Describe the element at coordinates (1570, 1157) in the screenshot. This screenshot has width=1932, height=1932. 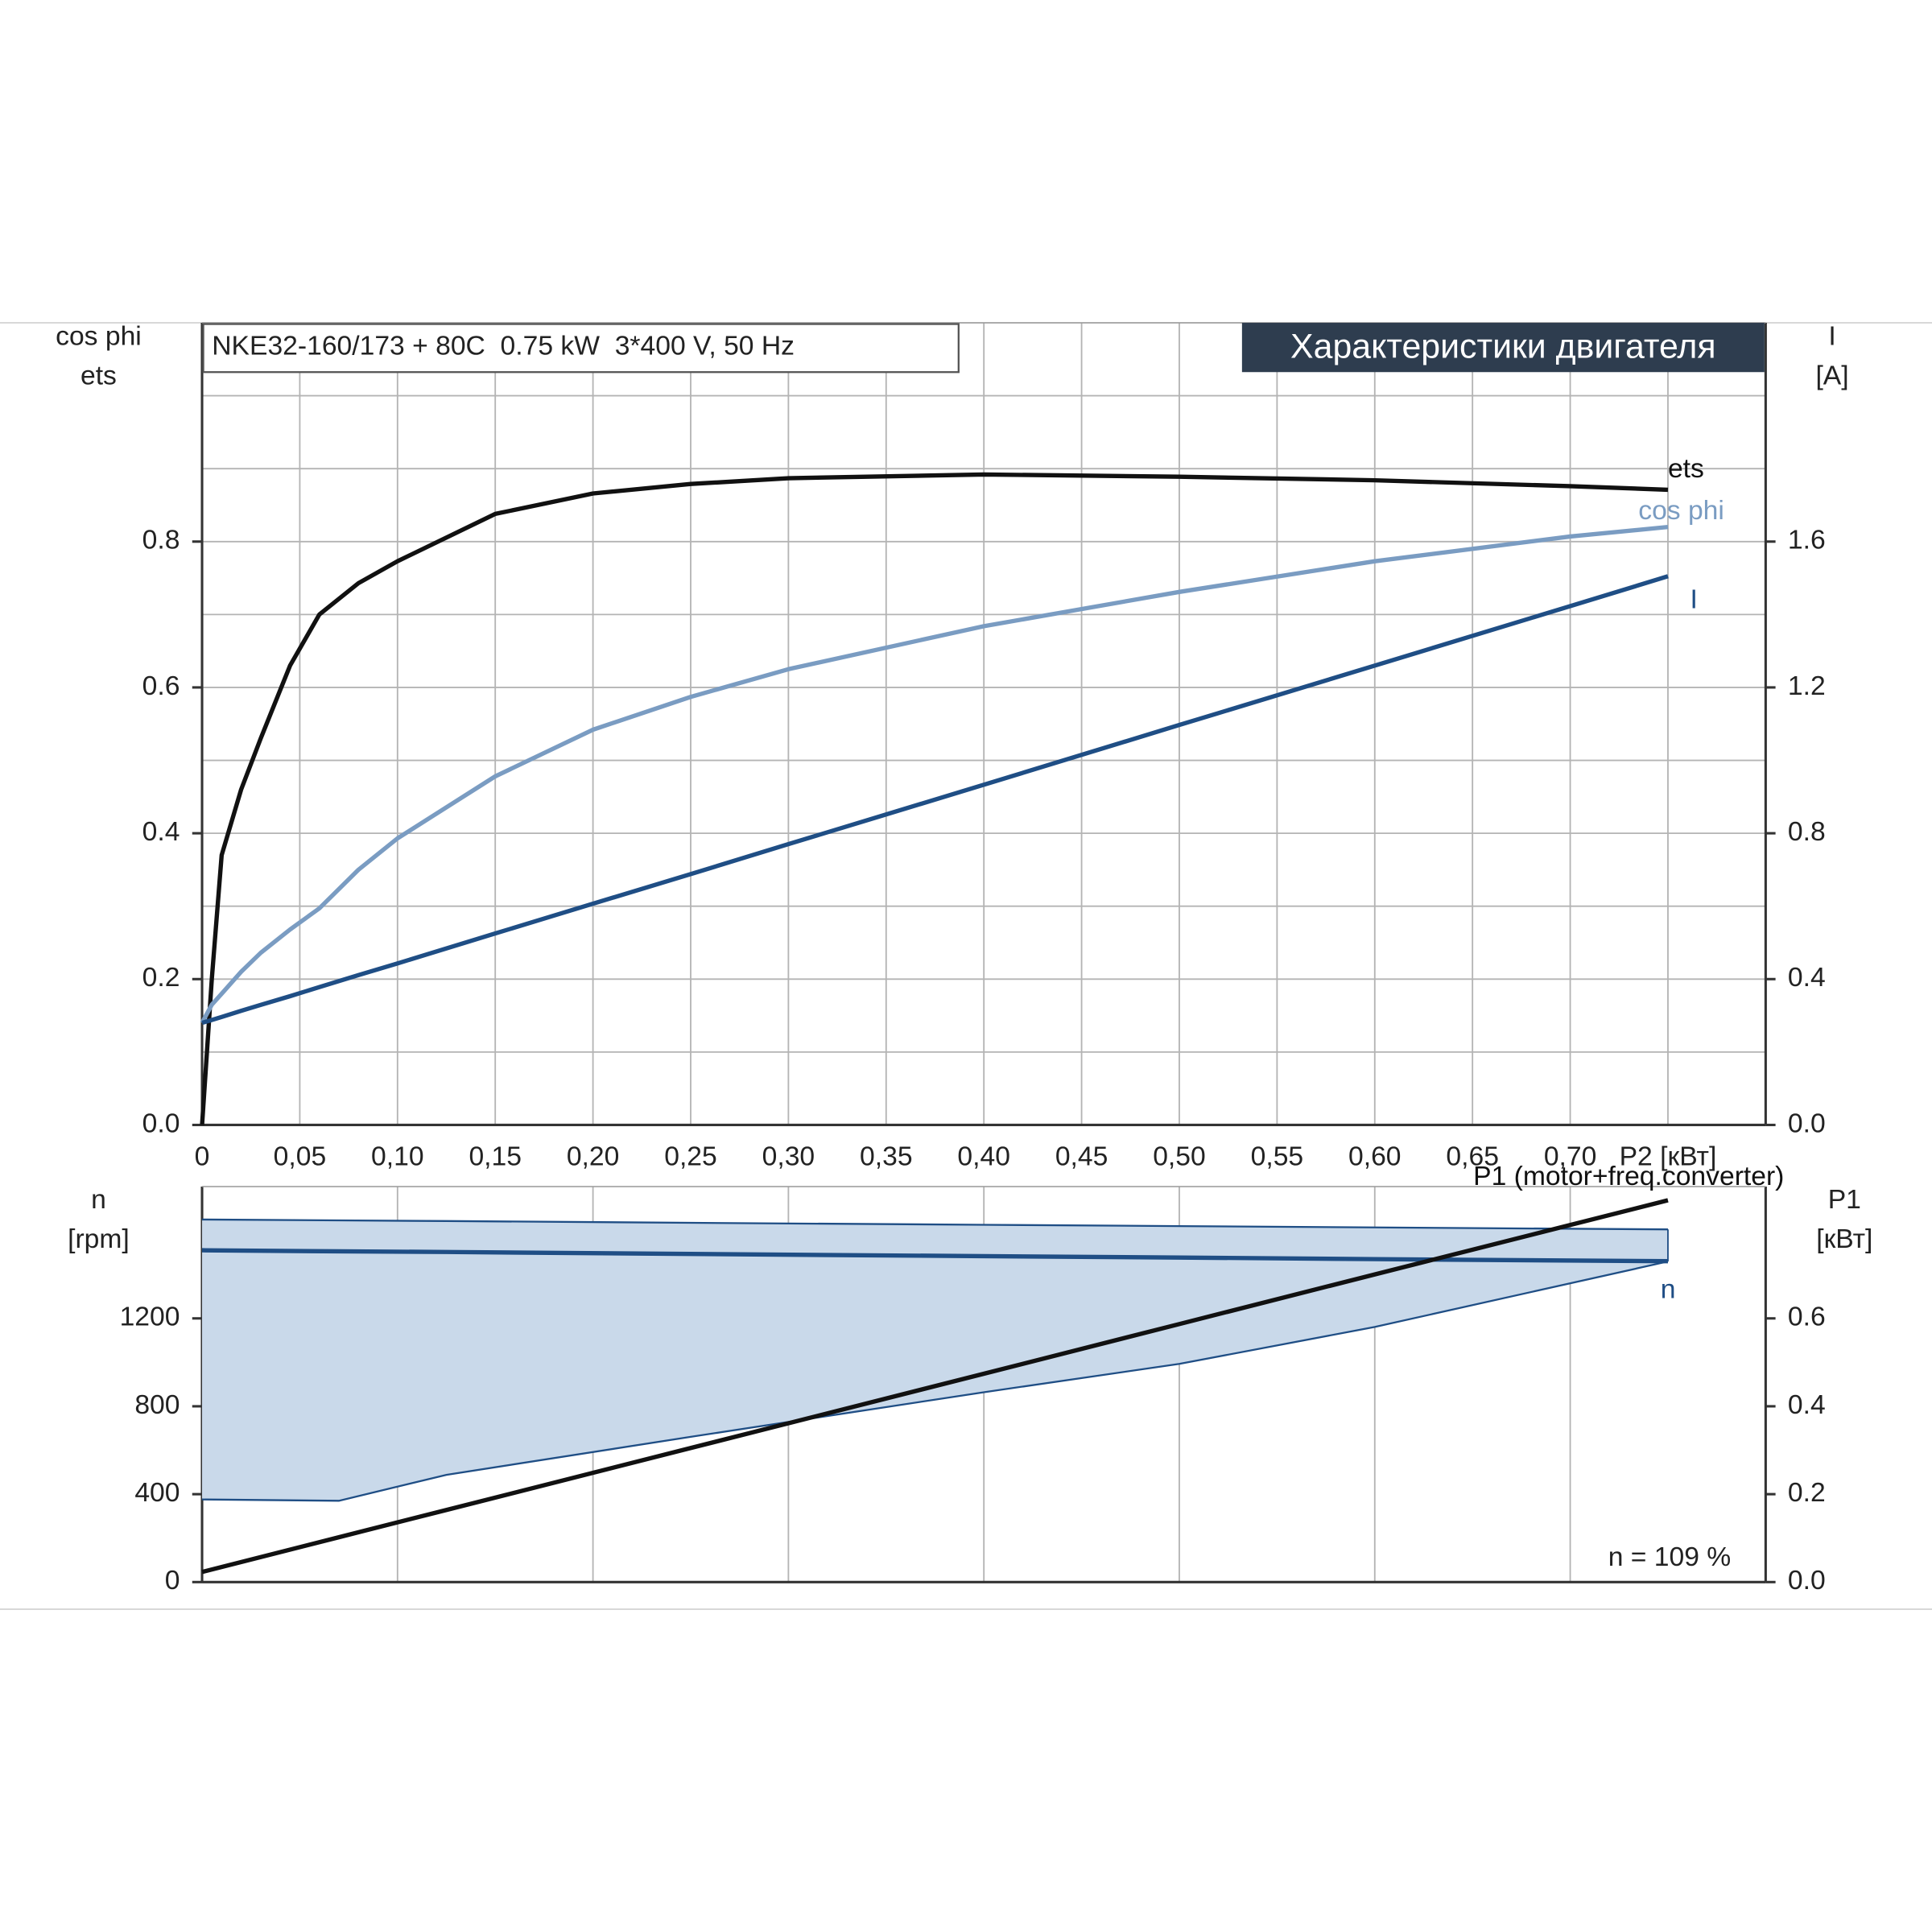
I see `x-tick-label: 0,70` at that location.